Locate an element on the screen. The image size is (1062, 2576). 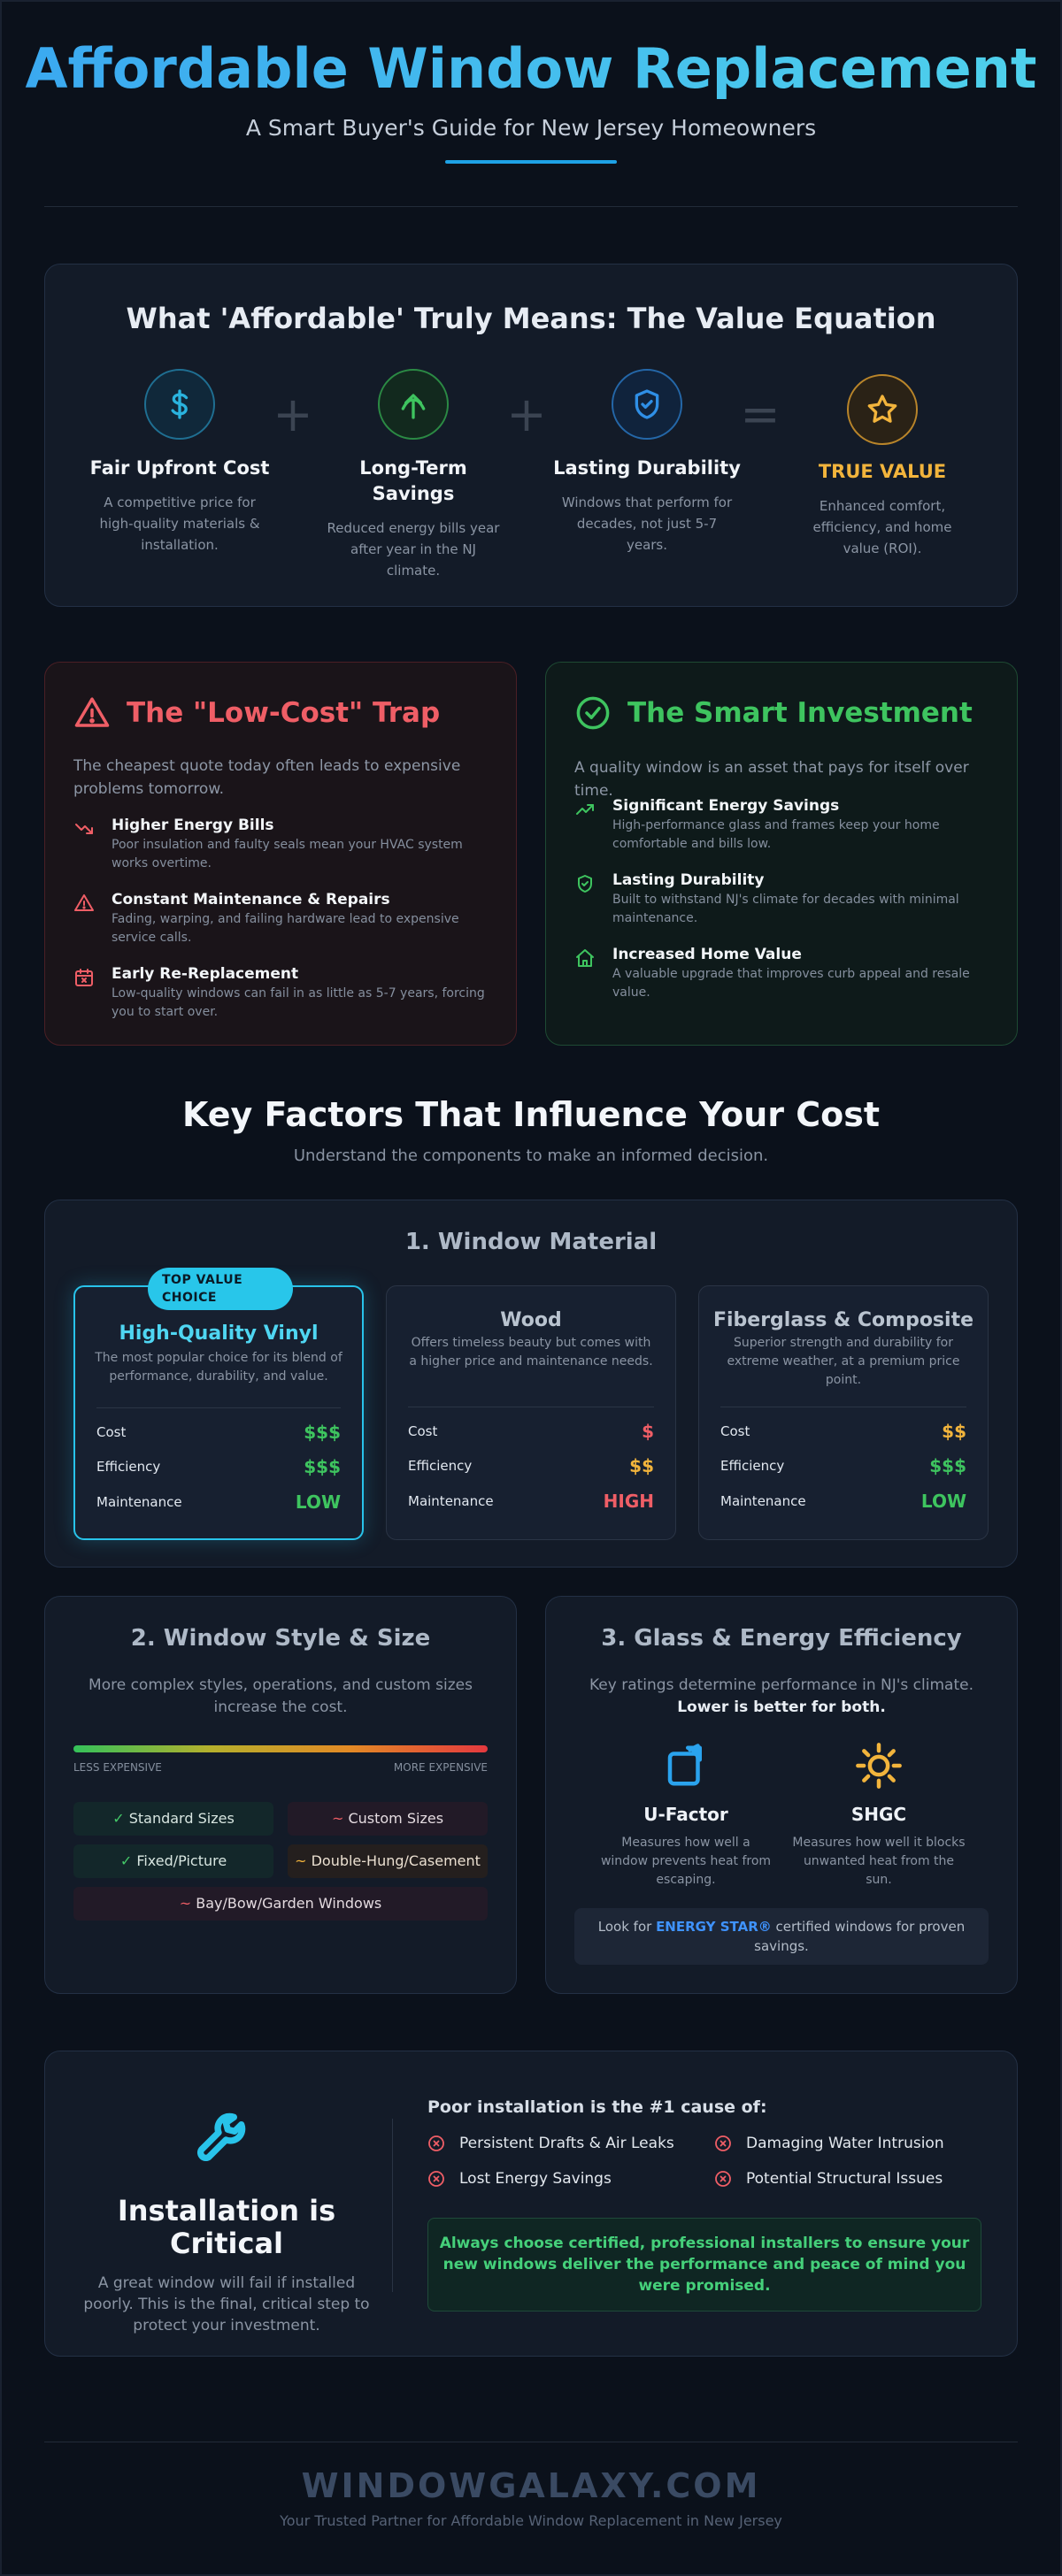
glass-energy-title: 3. Glass & Energy Efficiency is located at coordinates (781, 1638).